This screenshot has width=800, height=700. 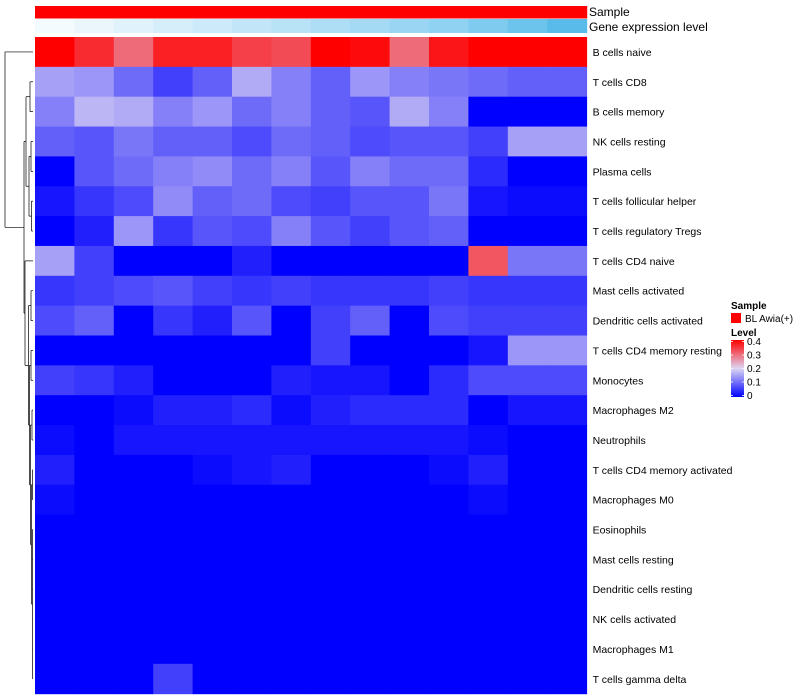 What do you see at coordinates (648, 322) in the screenshot?
I see `row-label: Dendritic cells activated` at bounding box center [648, 322].